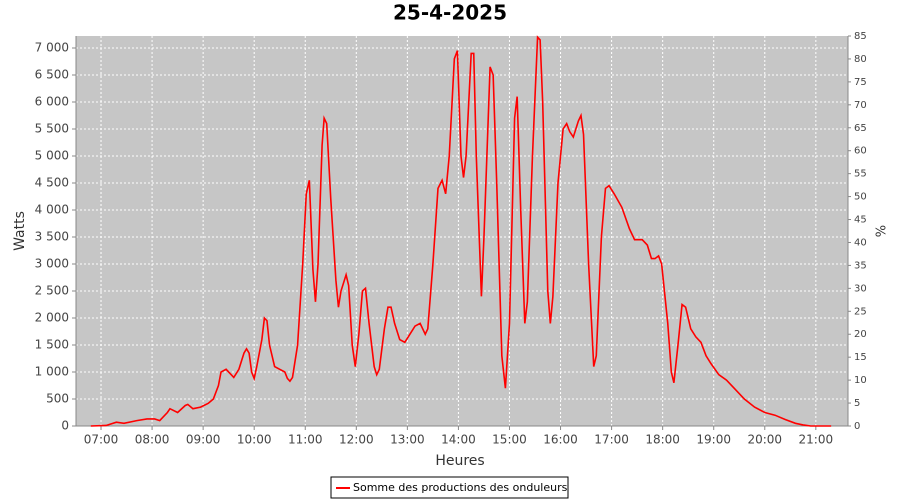 The height and width of the screenshot is (500, 900). I want to click on y2-tick-label: 80, so click(860, 59).